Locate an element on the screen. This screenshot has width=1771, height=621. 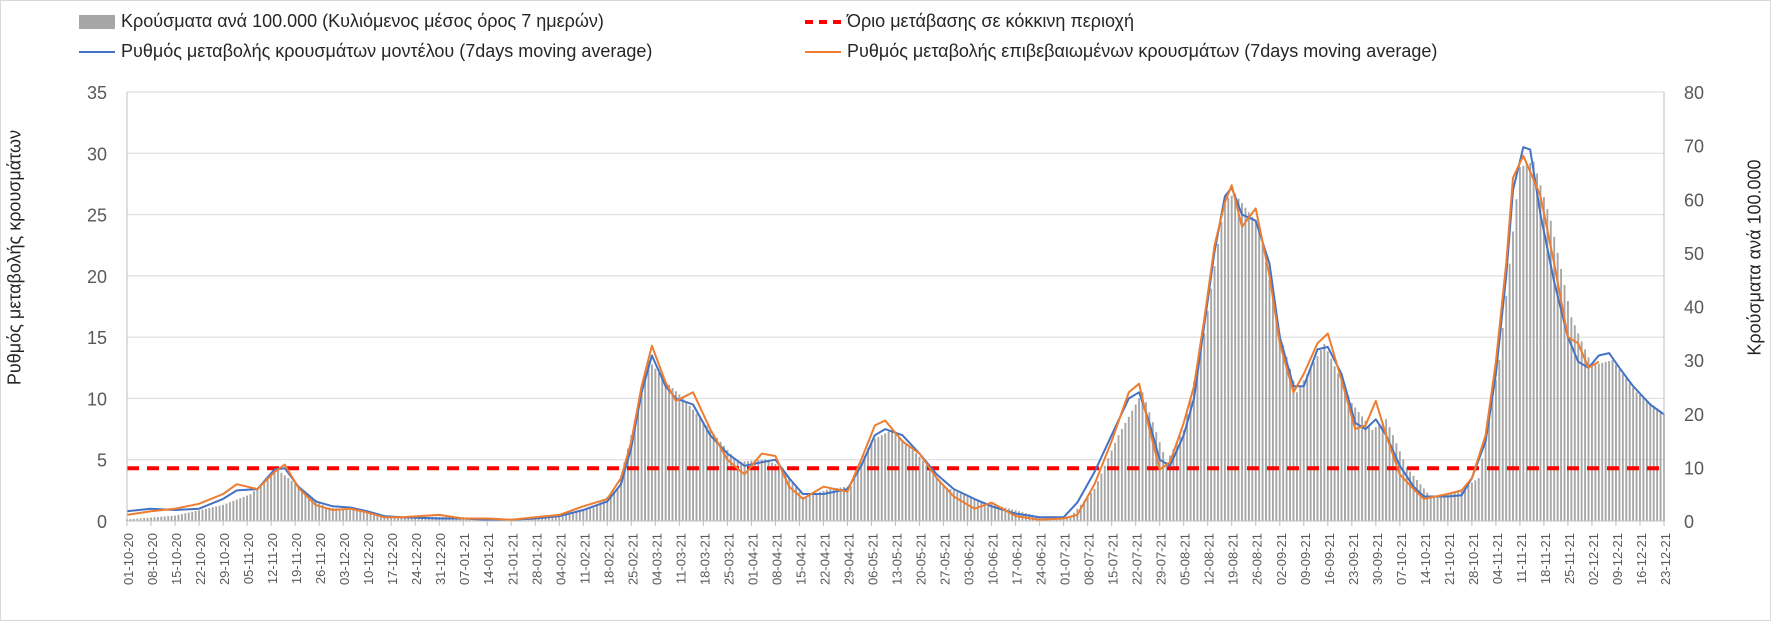
legend-threshold-swatch is located at coordinates (823, 21).